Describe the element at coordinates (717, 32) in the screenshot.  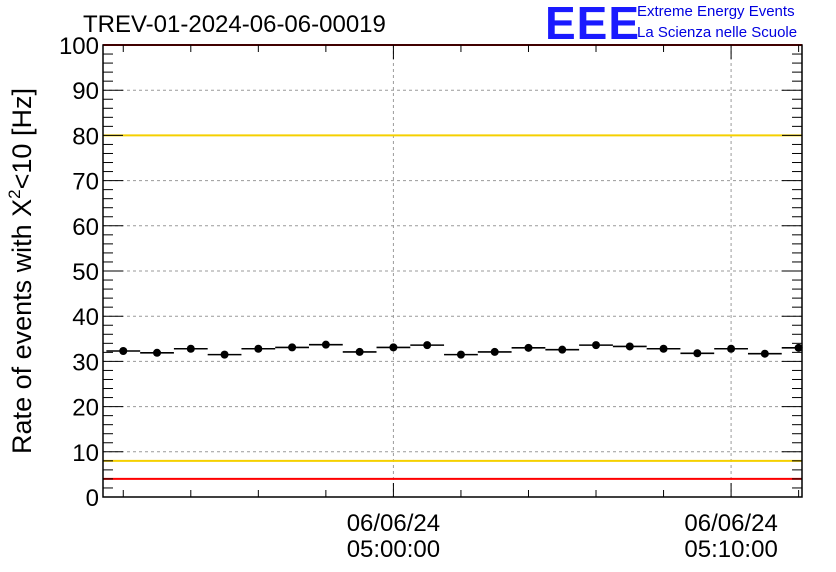
I see `logo-line-2: La Scienza nelle Scuole` at that location.